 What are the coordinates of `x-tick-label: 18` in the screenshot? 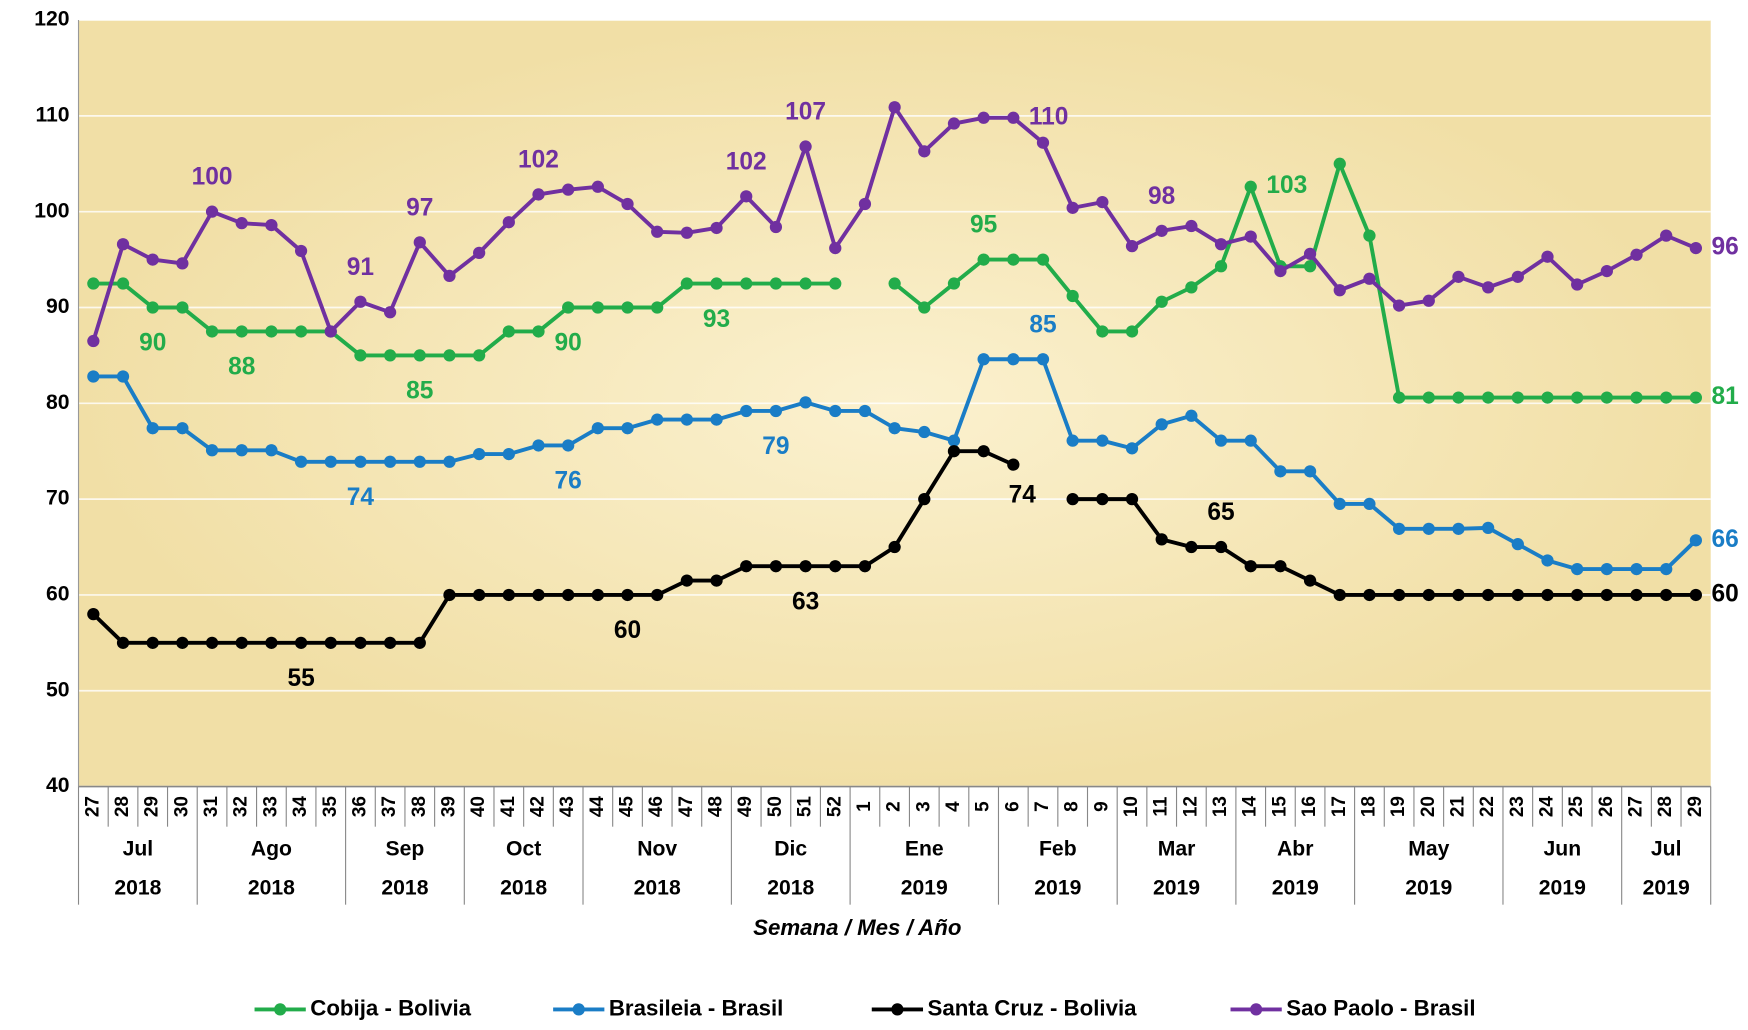 It's located at (1368, 806).